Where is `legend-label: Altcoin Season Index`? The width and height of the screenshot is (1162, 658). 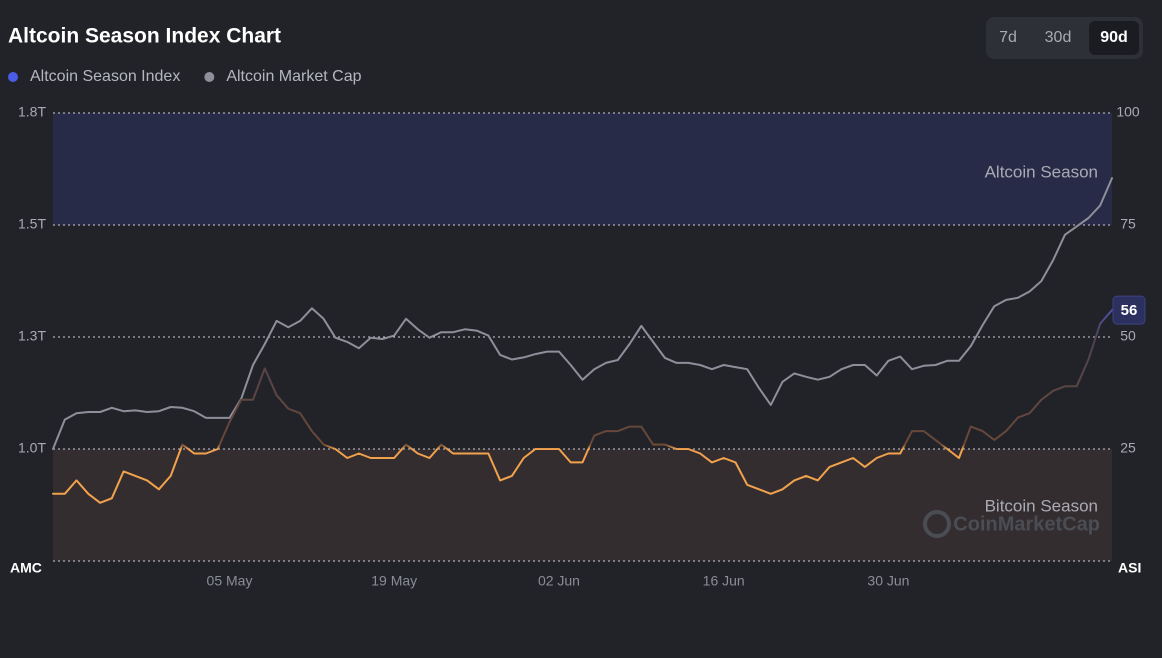
legend-label: Altcoin Season Index is located at coordinates (105, 76).